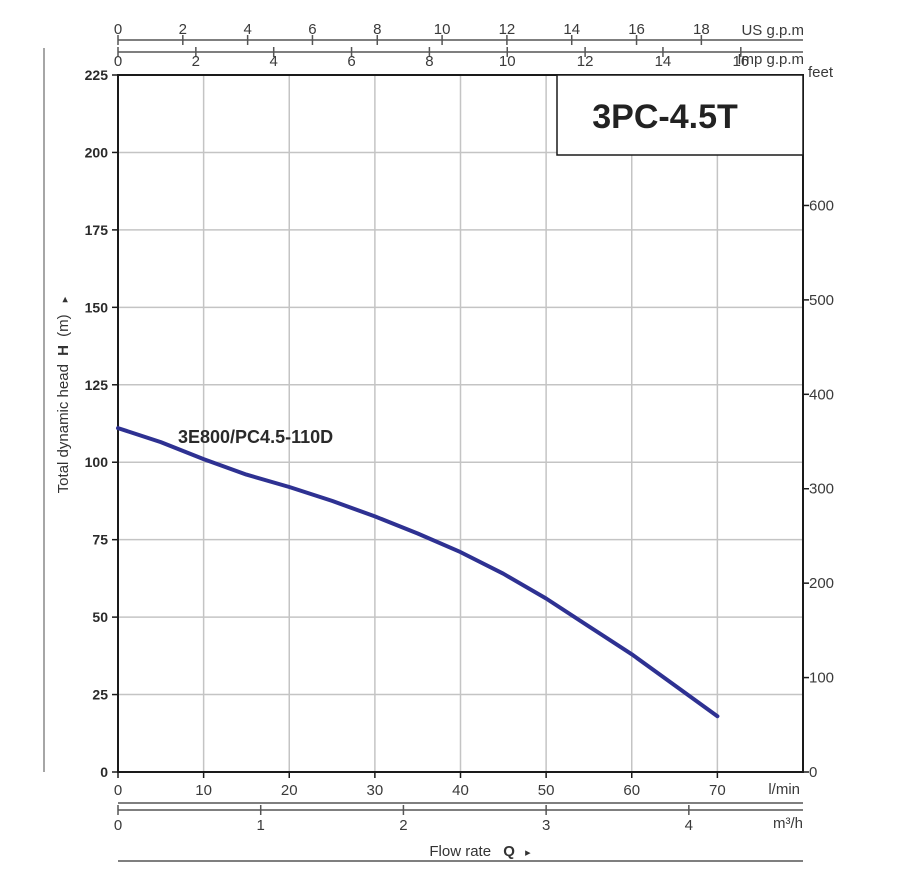 This screenshot has width=897, height=870. I want to click on model-title-frame, so click(680, 115).